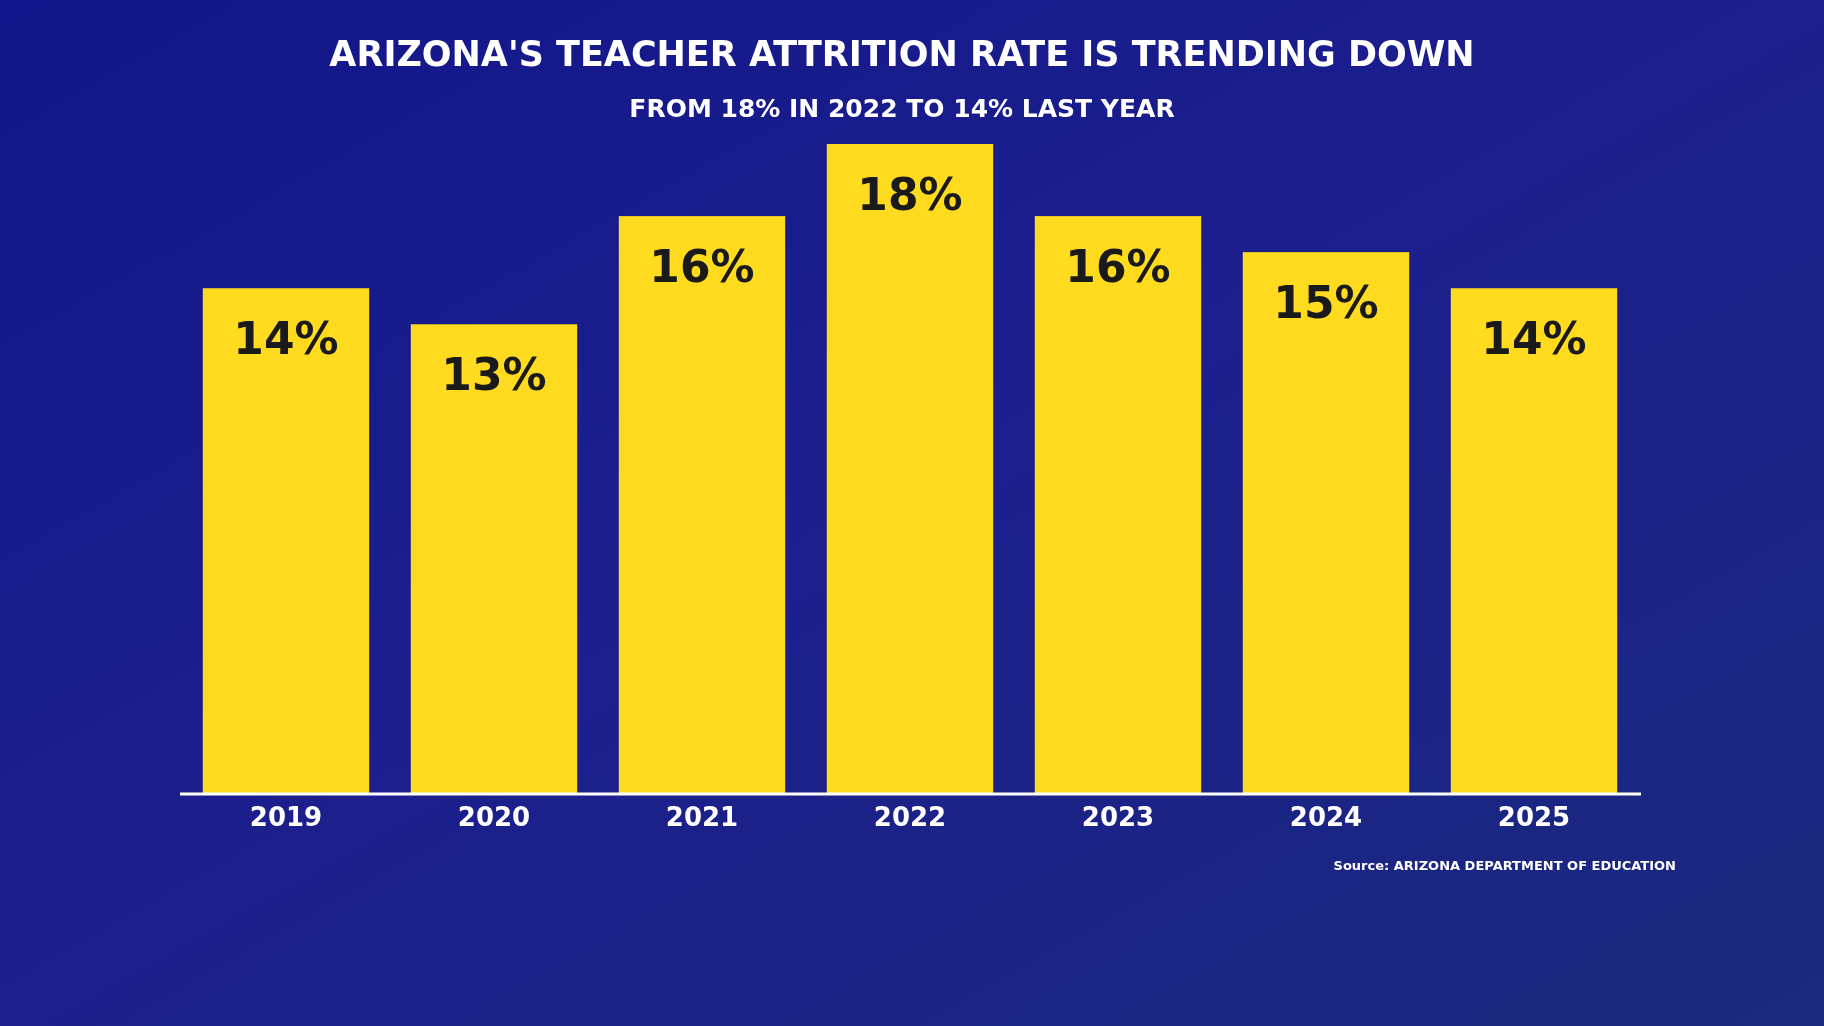  Describe the element at coordinates (1504, 865) in the screenshot. I see `source-note: Source: ARIZONA DEPARTMENT OF EDUCATION` at that location.